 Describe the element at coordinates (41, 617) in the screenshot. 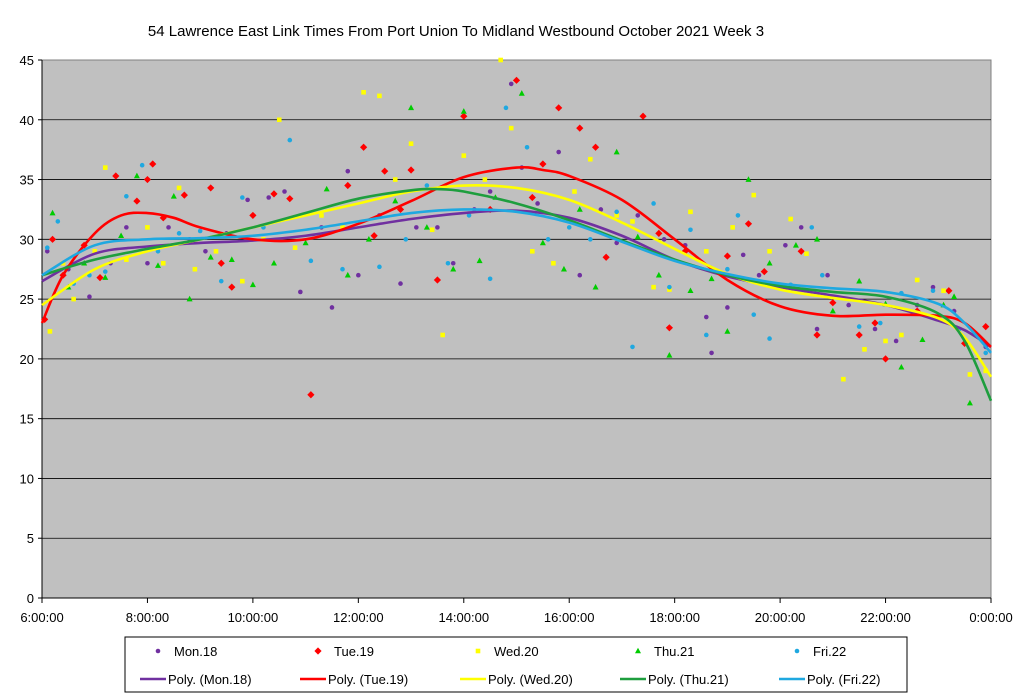

I see `x-tick-label: 6:00:00` at that location.